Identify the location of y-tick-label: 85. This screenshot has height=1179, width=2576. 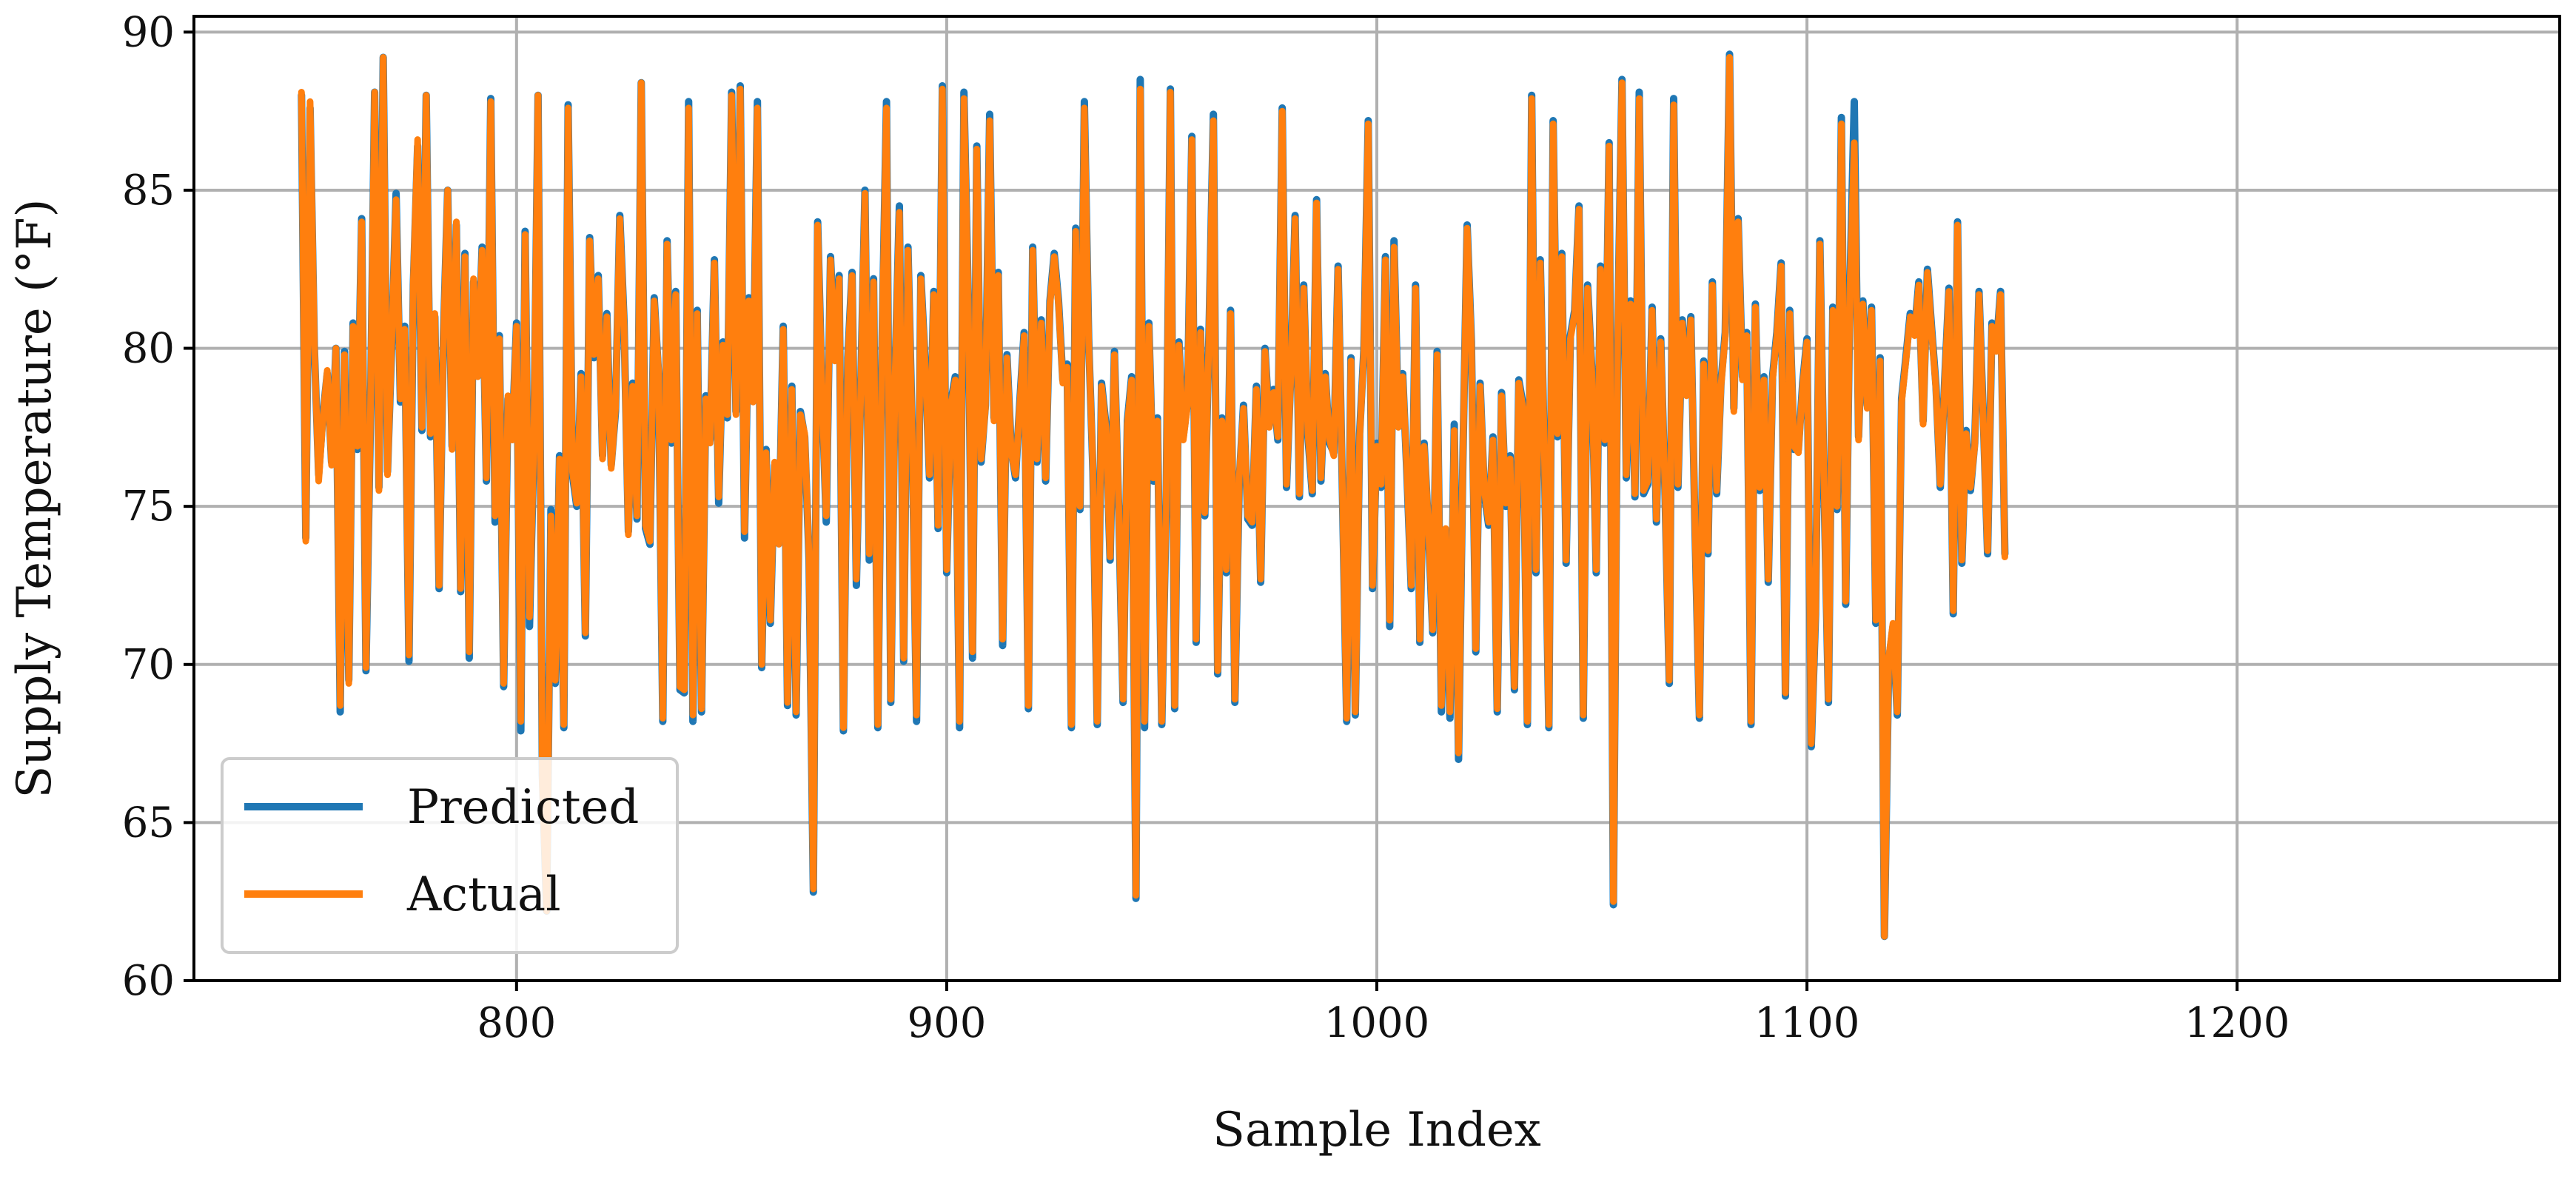
(148, 191).